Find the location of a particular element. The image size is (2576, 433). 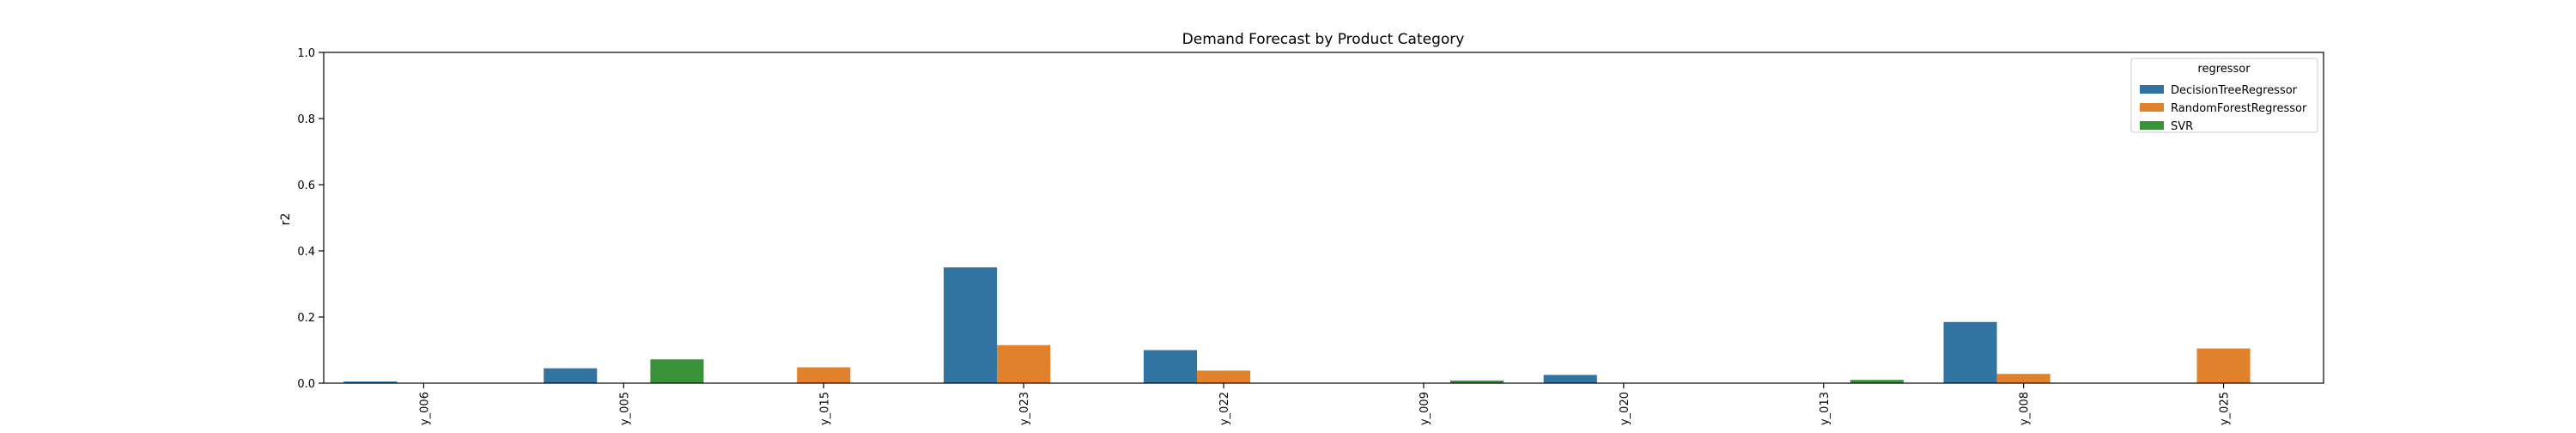

bar-y-013-svr is located at coordinates (1877, 381).